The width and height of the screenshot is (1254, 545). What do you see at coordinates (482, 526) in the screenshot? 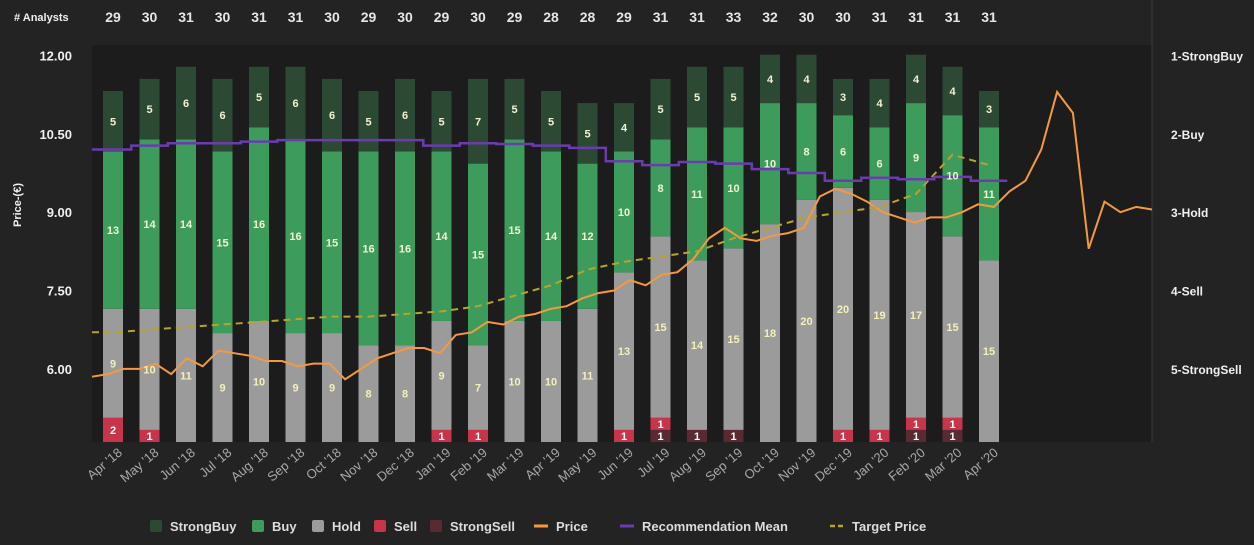
I see `legend-label: StrongSell` at bounding box center [482, 526].